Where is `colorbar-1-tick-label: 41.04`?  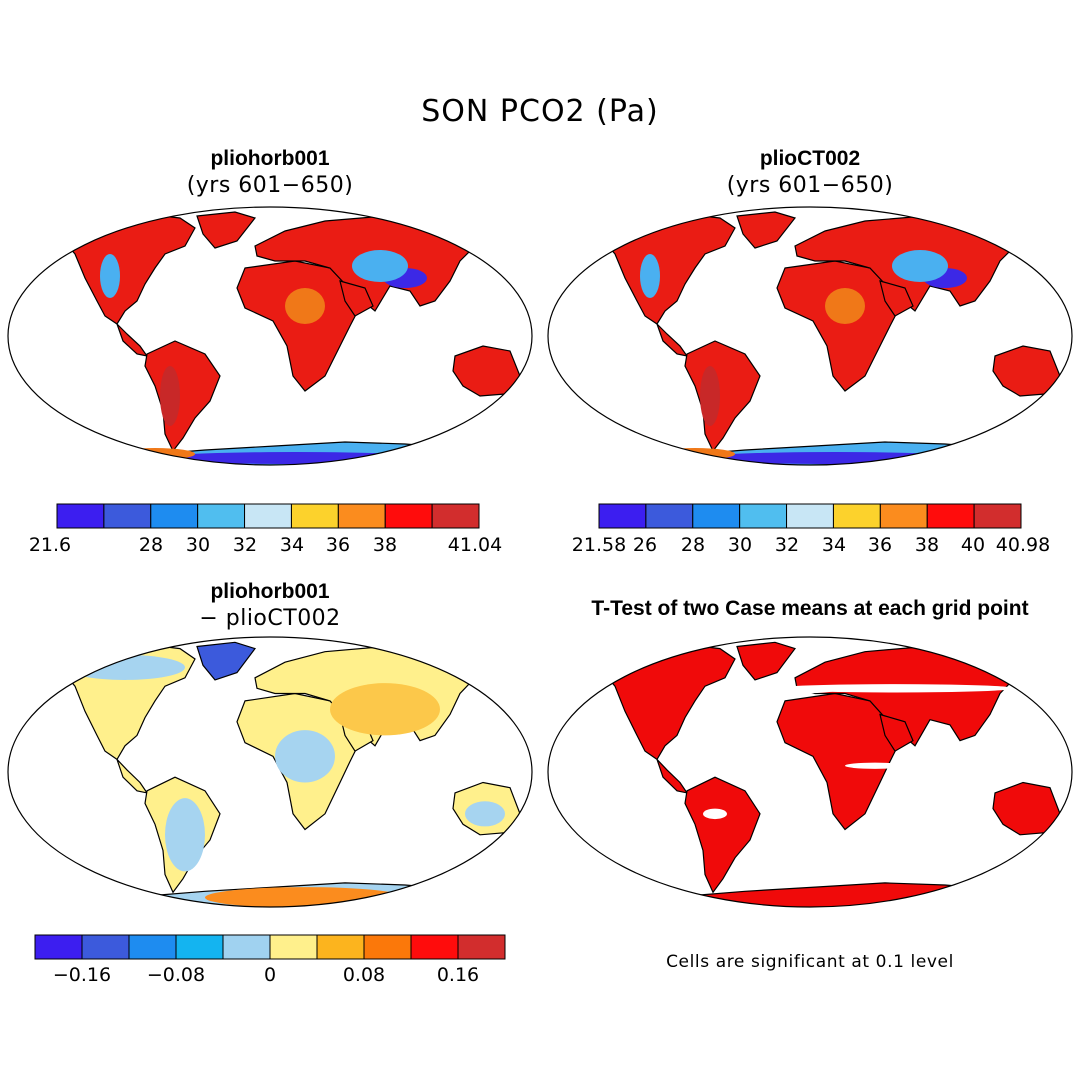
colorbar-1-tick-label: 41.04 is located at coordinates (475, 545).